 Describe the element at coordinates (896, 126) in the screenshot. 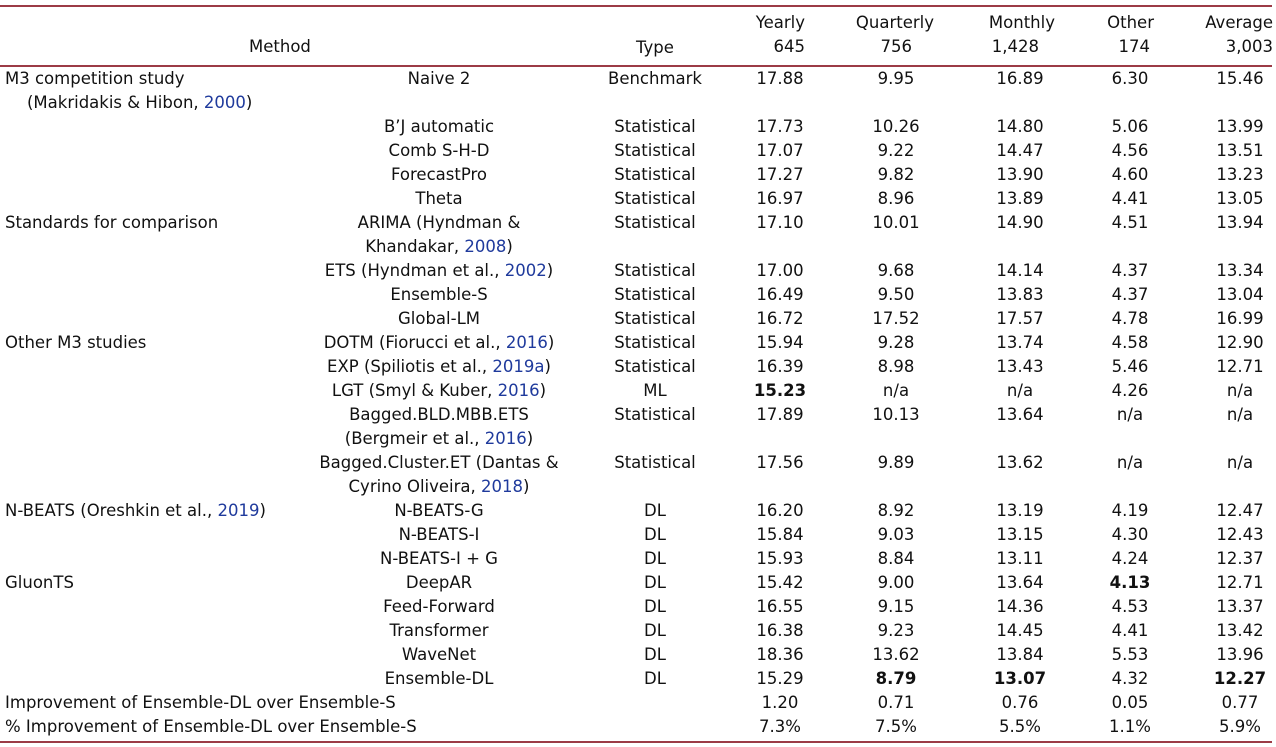

I see `value-cell: 10.26` at that location.